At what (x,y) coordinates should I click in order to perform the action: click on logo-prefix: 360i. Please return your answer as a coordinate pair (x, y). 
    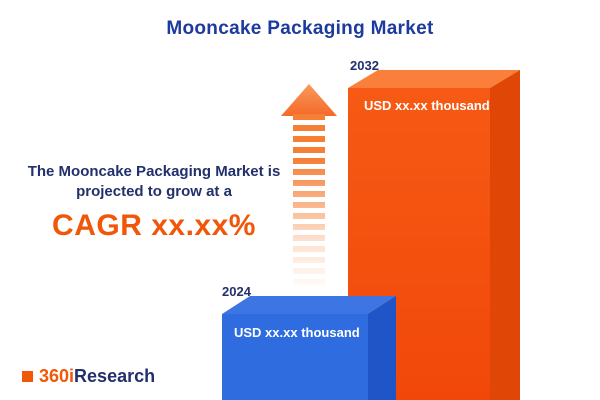
    Looking at the image, I should click on (57, 376).